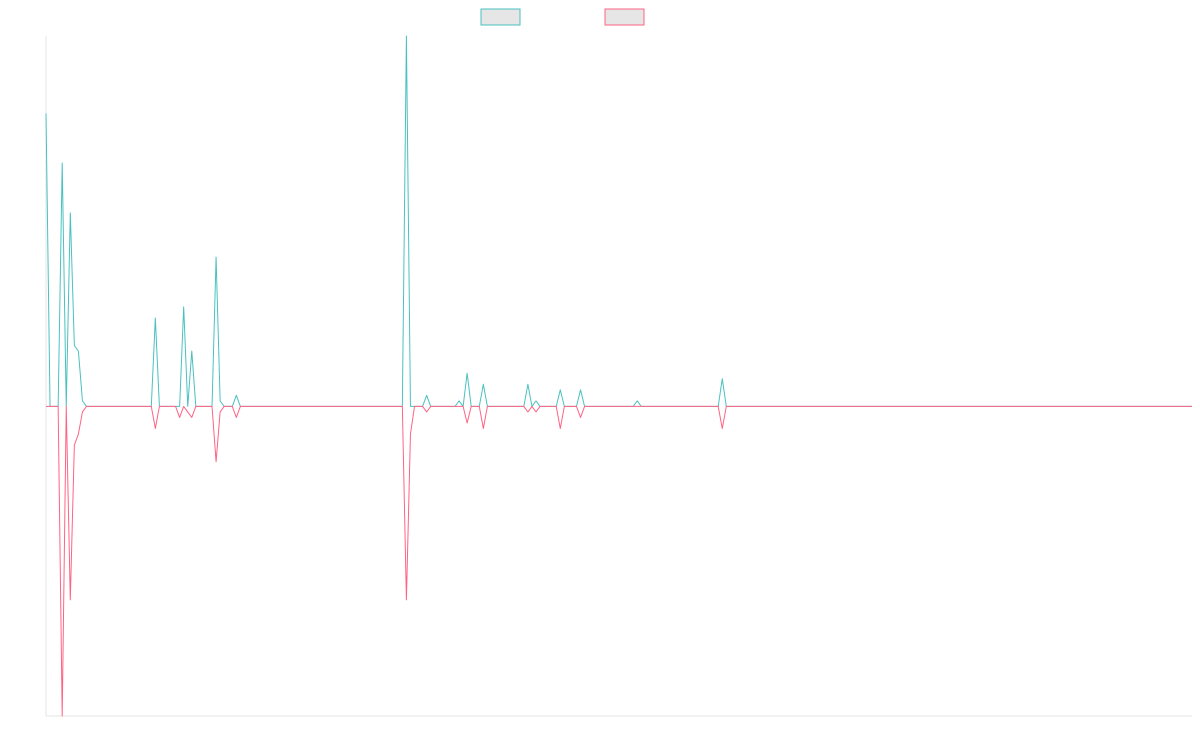 This screenshot has height=750, width=1200. I want to click on legend, so click(562, 17).